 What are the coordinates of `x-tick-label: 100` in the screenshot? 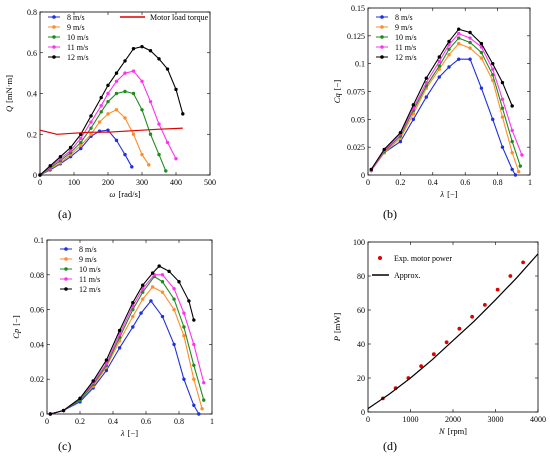 It's located at (74, 182).